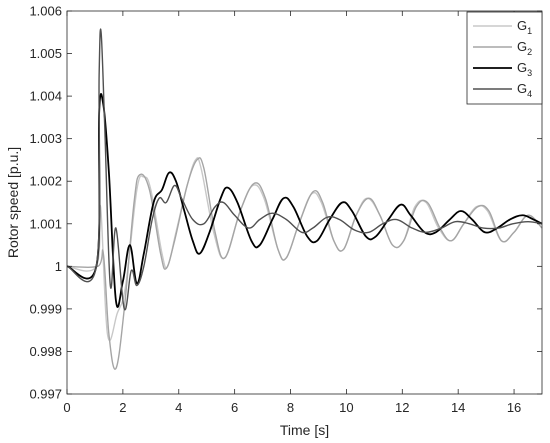 The image size is (550, 443). Describe the element at coordinates (45, 351) in the screenshot. I see `y-tick-label: 0.998` at that location.